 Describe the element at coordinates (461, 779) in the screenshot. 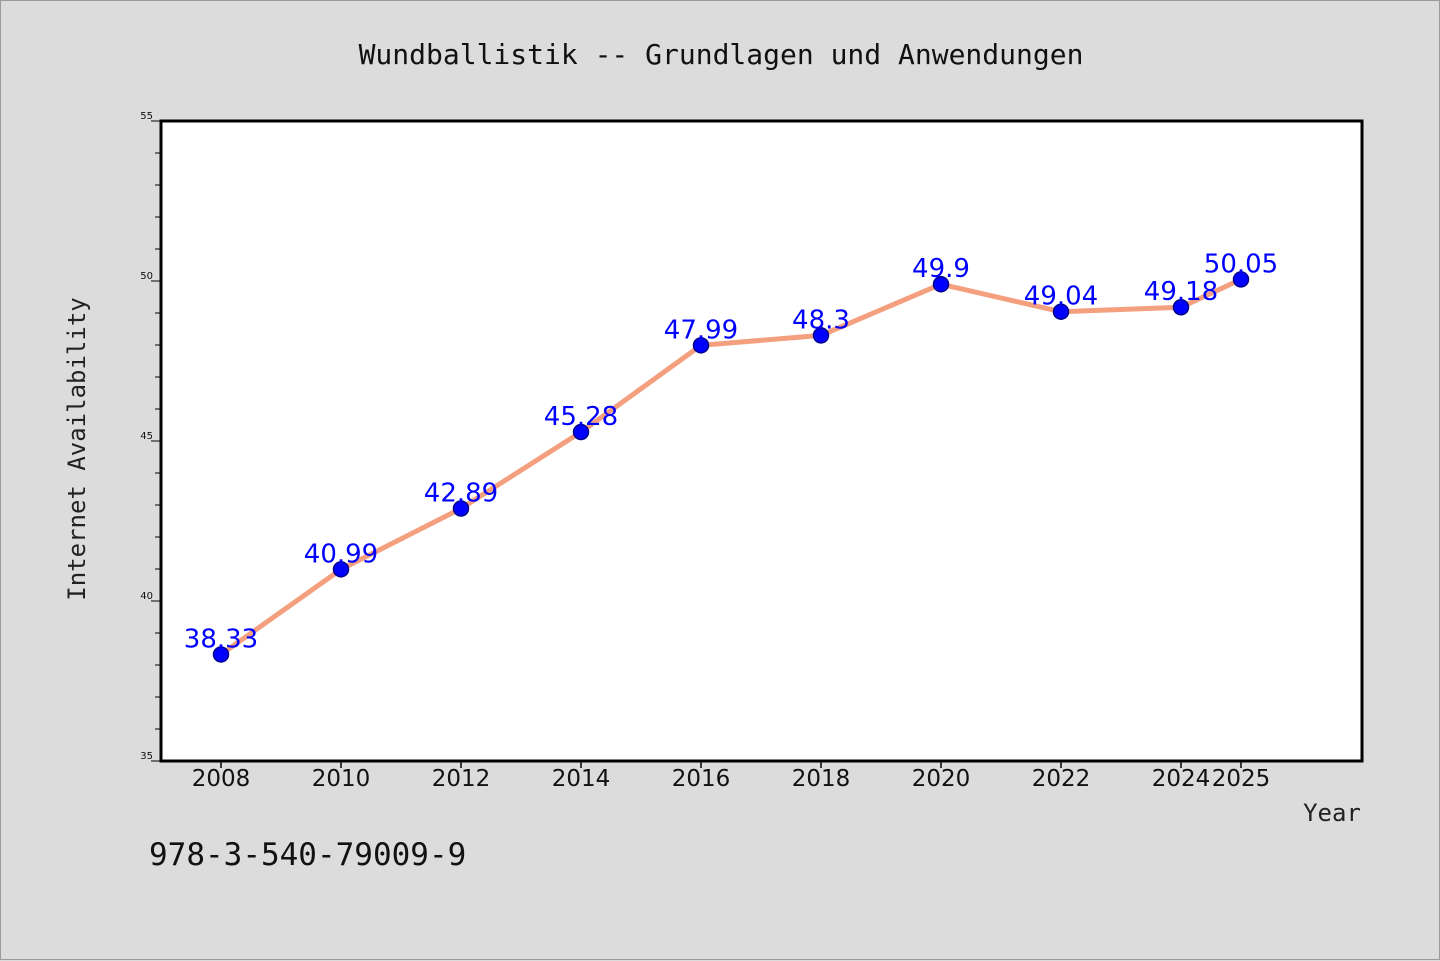

I see `x-tick-label: 2012` at that location.